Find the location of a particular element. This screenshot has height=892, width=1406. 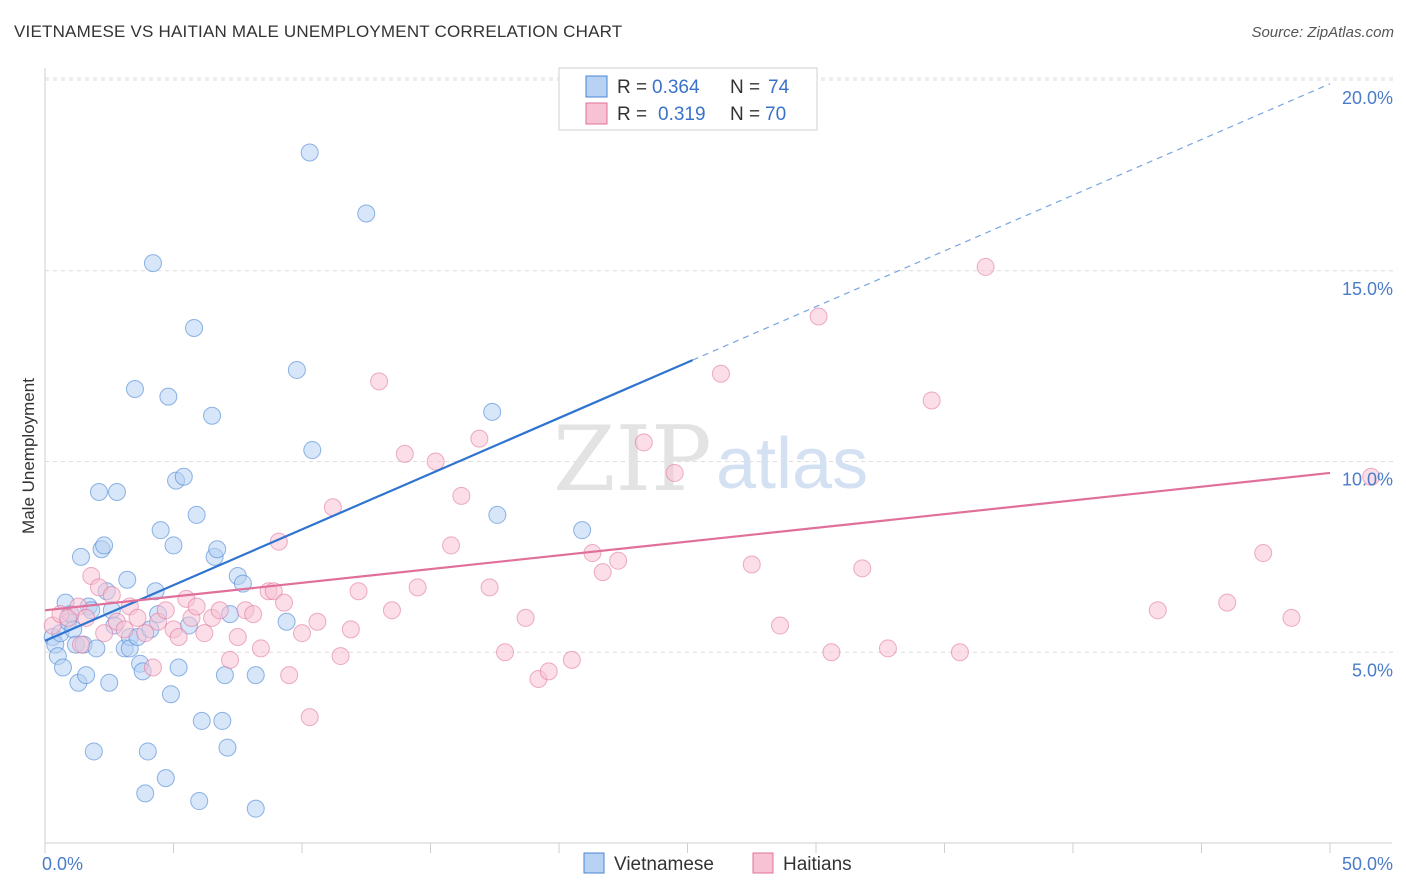

legend-n-label-haitians: N = is located at coordinates (745, 114).